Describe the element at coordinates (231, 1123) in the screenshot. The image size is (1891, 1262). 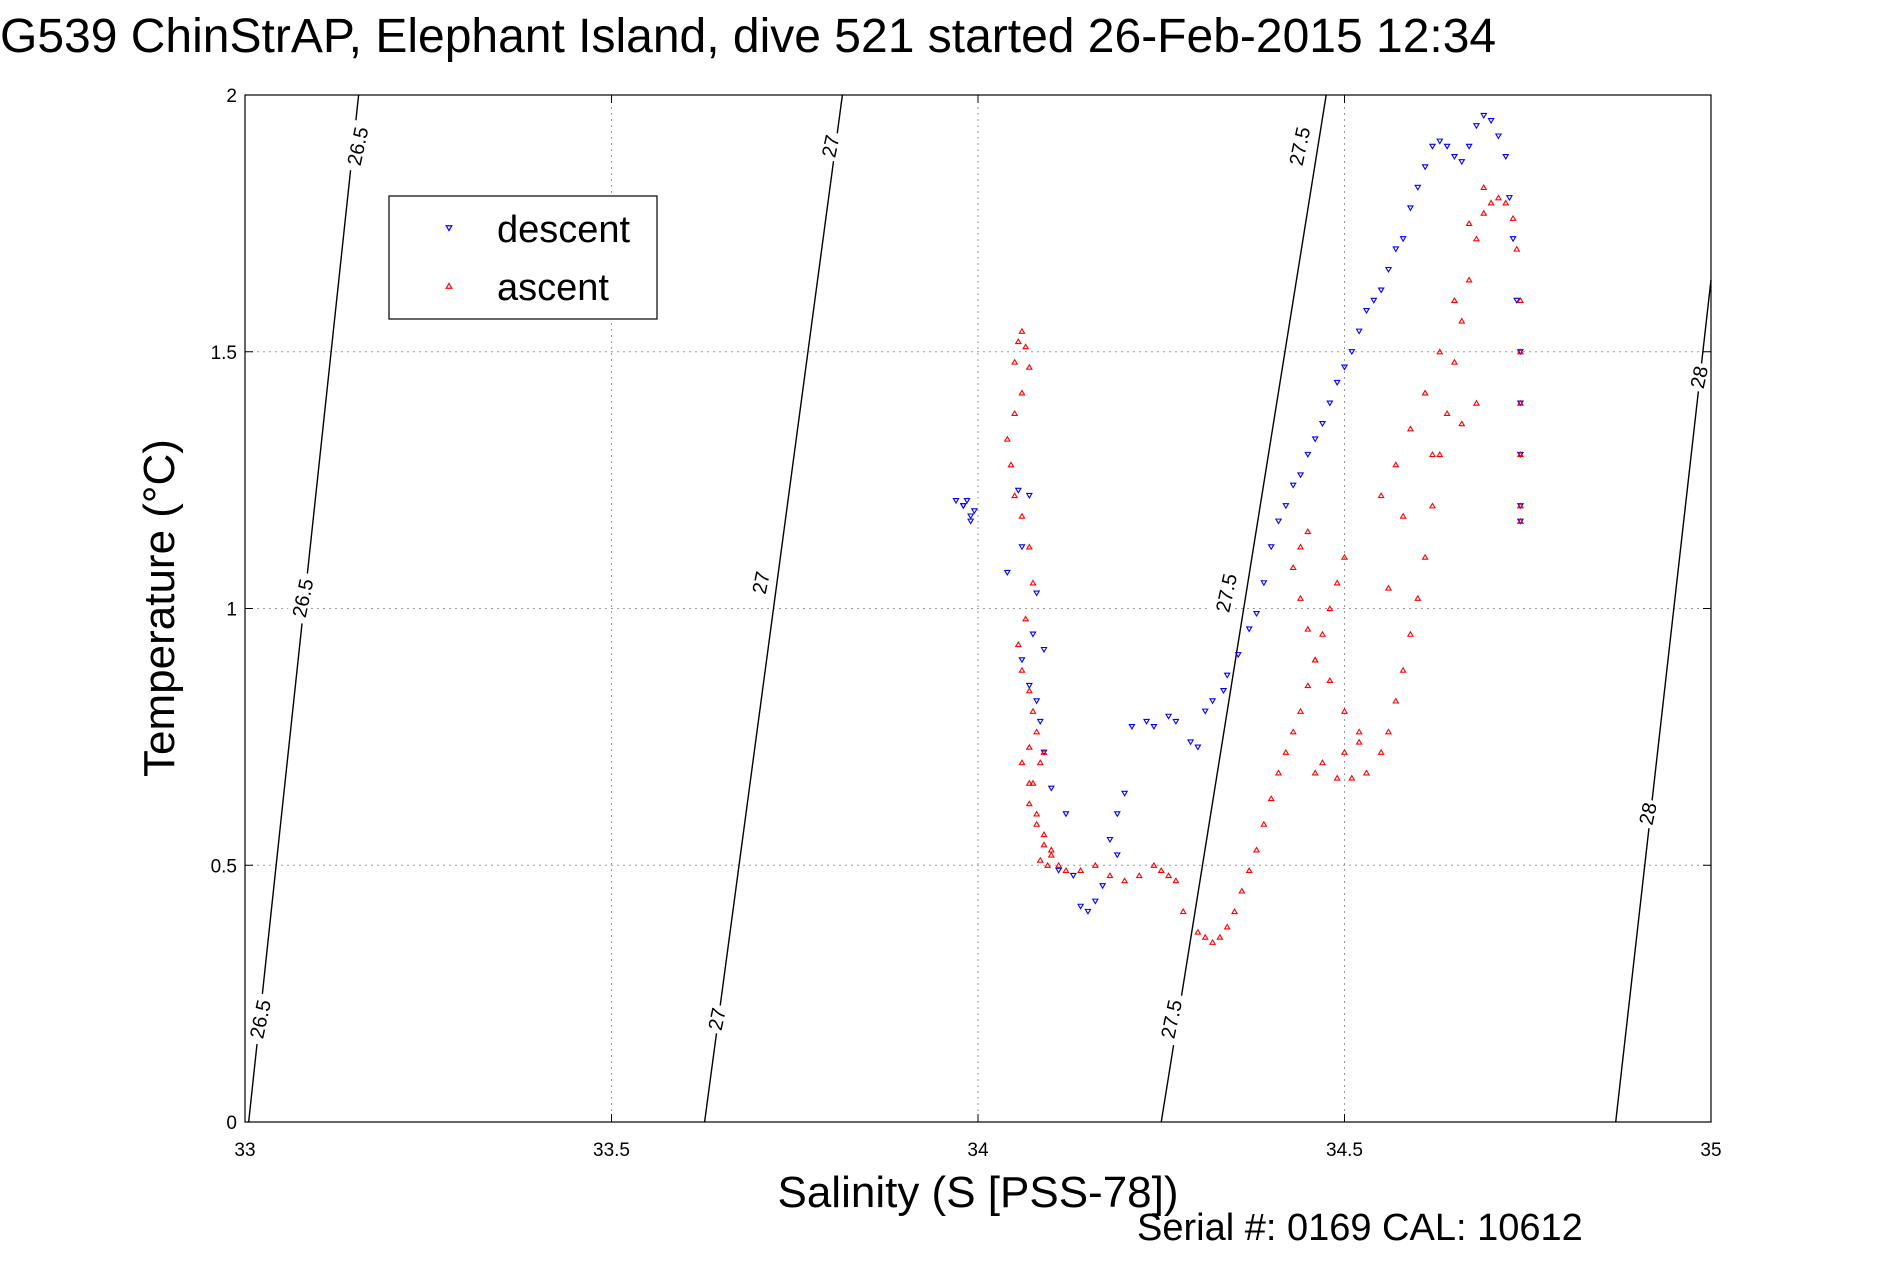
I see `y-tick-label: 0` at that location.